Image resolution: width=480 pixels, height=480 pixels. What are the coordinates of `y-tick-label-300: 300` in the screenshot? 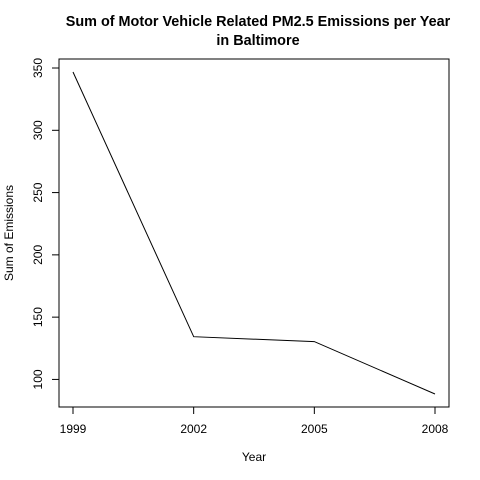 It's located at (38, 130).